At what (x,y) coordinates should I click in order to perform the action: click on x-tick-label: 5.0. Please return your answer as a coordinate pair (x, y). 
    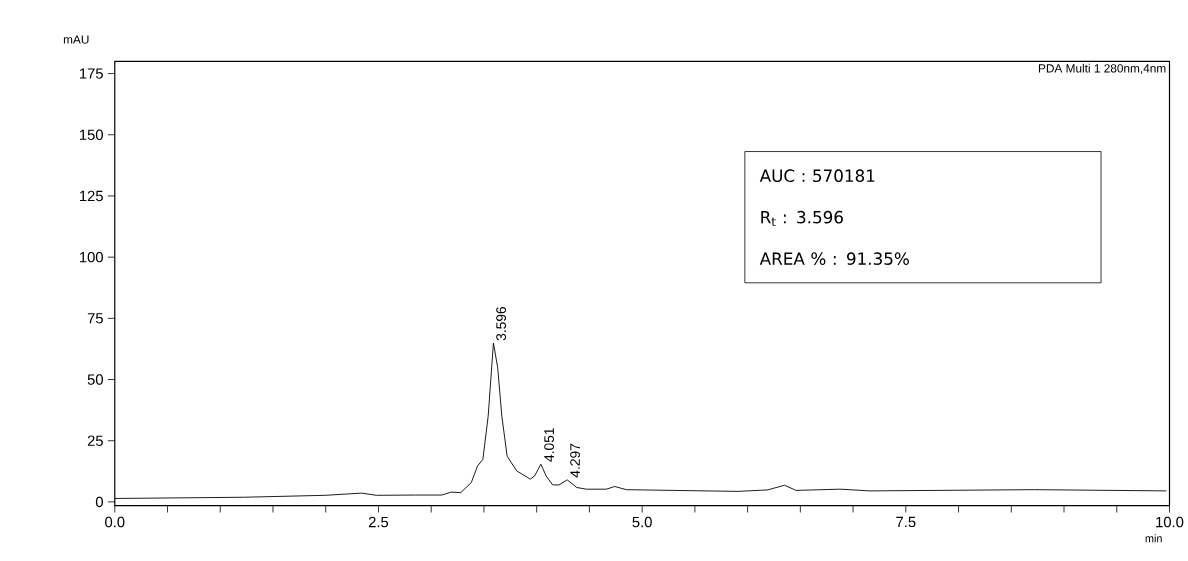
    Looking at the image, I should click on (642, 522).